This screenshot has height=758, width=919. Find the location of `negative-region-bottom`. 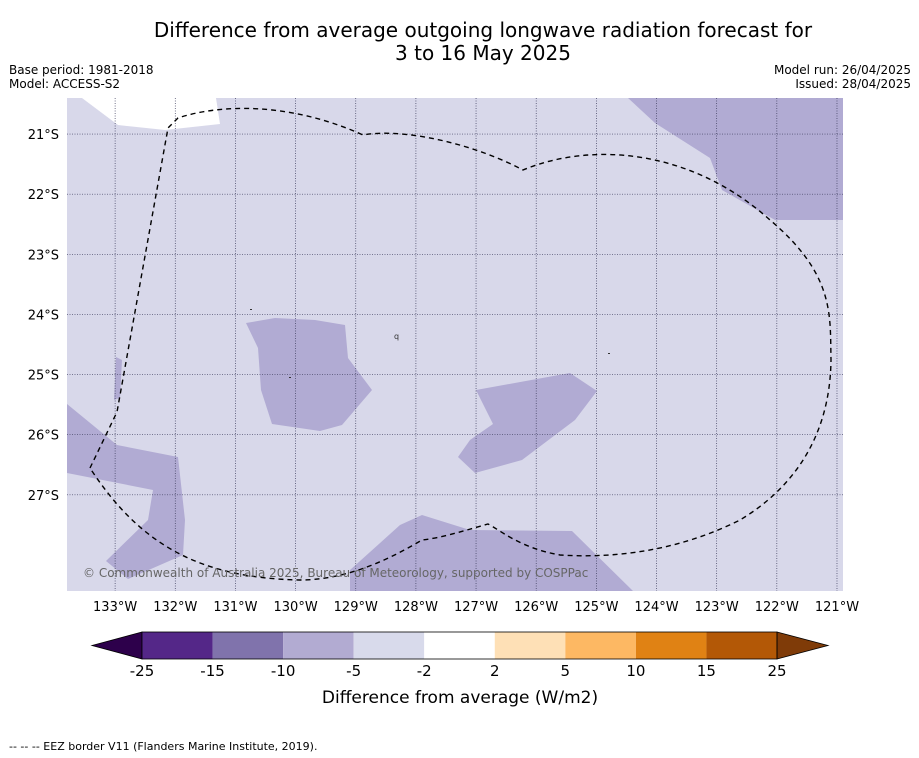

negative-region-bottom is located at coordinates (491, 553).